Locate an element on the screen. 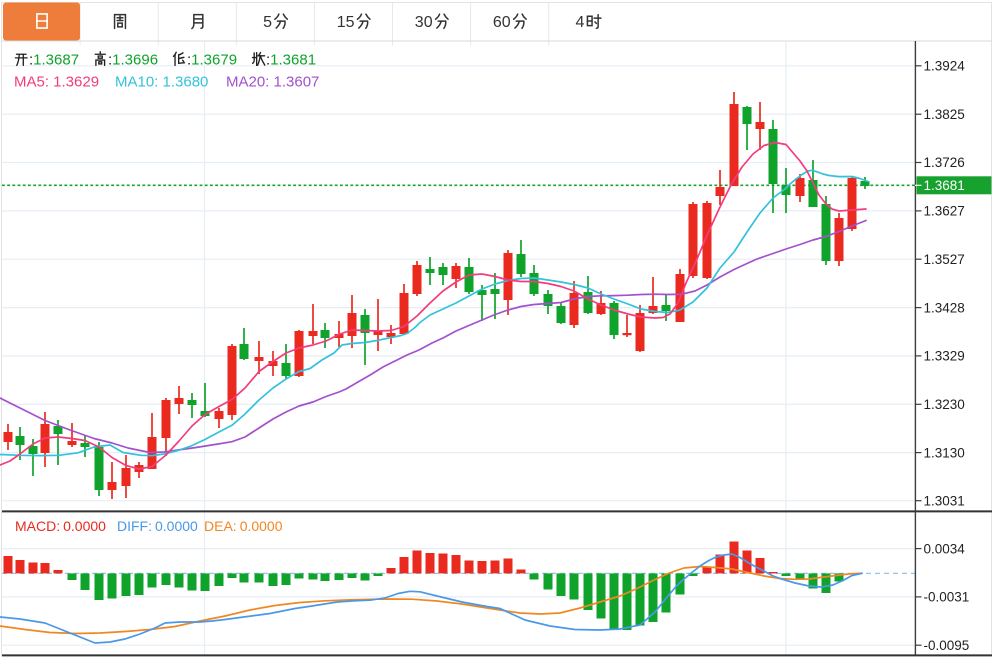 This screenshot has width=1002, height=666. svg-text: :1.3696 is located at coordinates (133, 60).